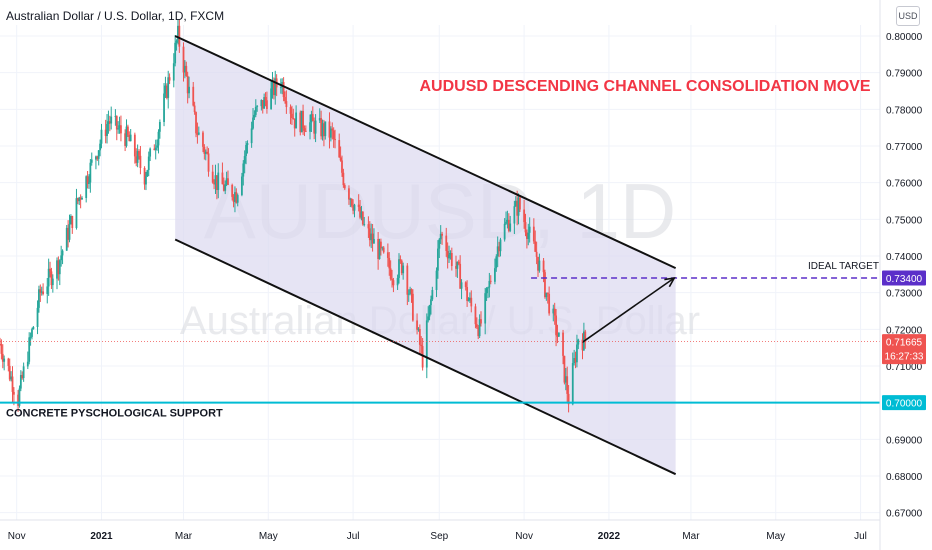  I want to click on projection-arrow, so click(628, 310).